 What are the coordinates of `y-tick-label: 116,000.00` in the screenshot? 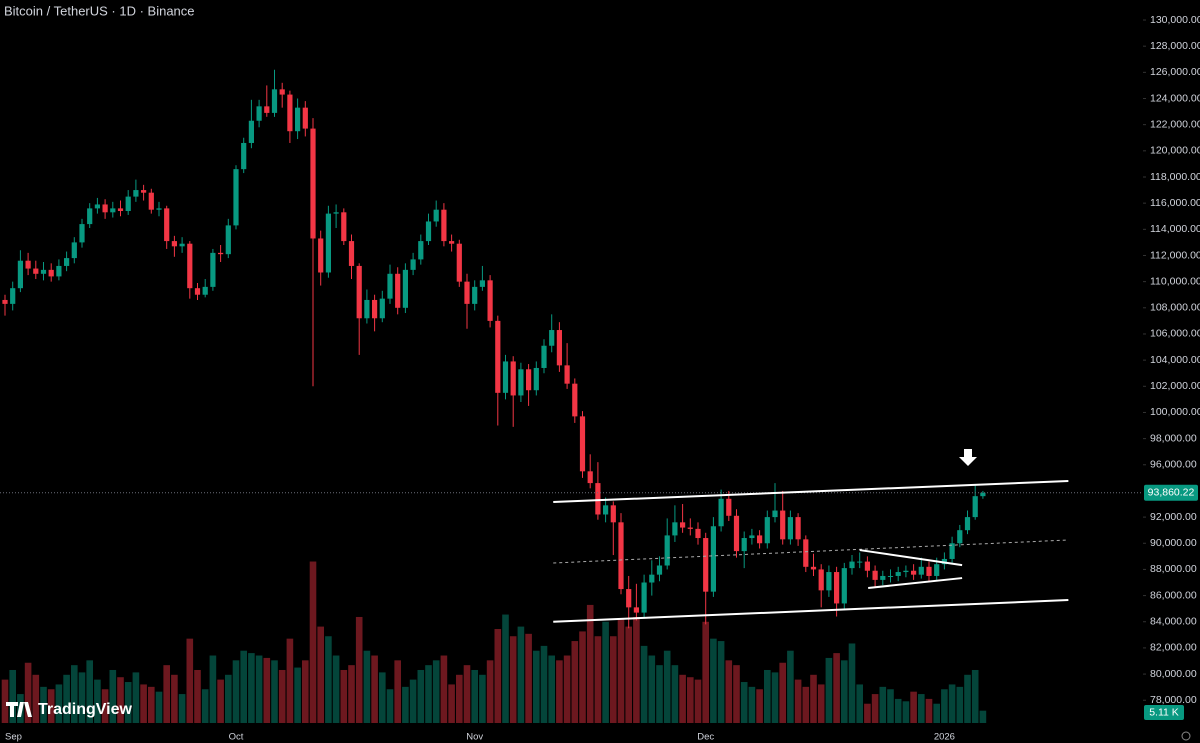 It's located at (1175, 203).